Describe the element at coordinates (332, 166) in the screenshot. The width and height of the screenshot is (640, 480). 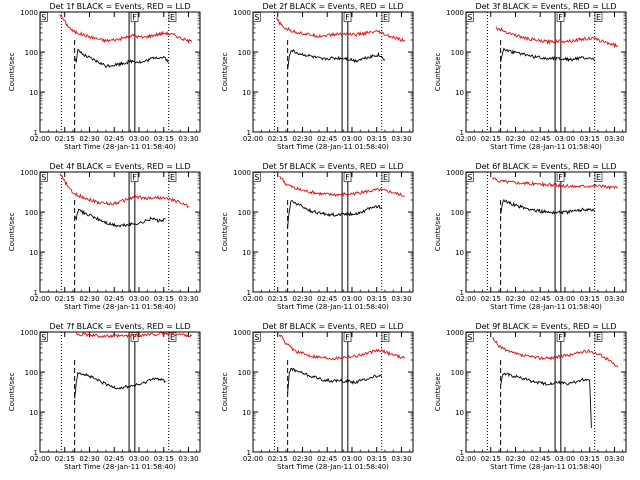
I see `panel-title: Det 5f BLACK = Events, RED = LLD` at that location.